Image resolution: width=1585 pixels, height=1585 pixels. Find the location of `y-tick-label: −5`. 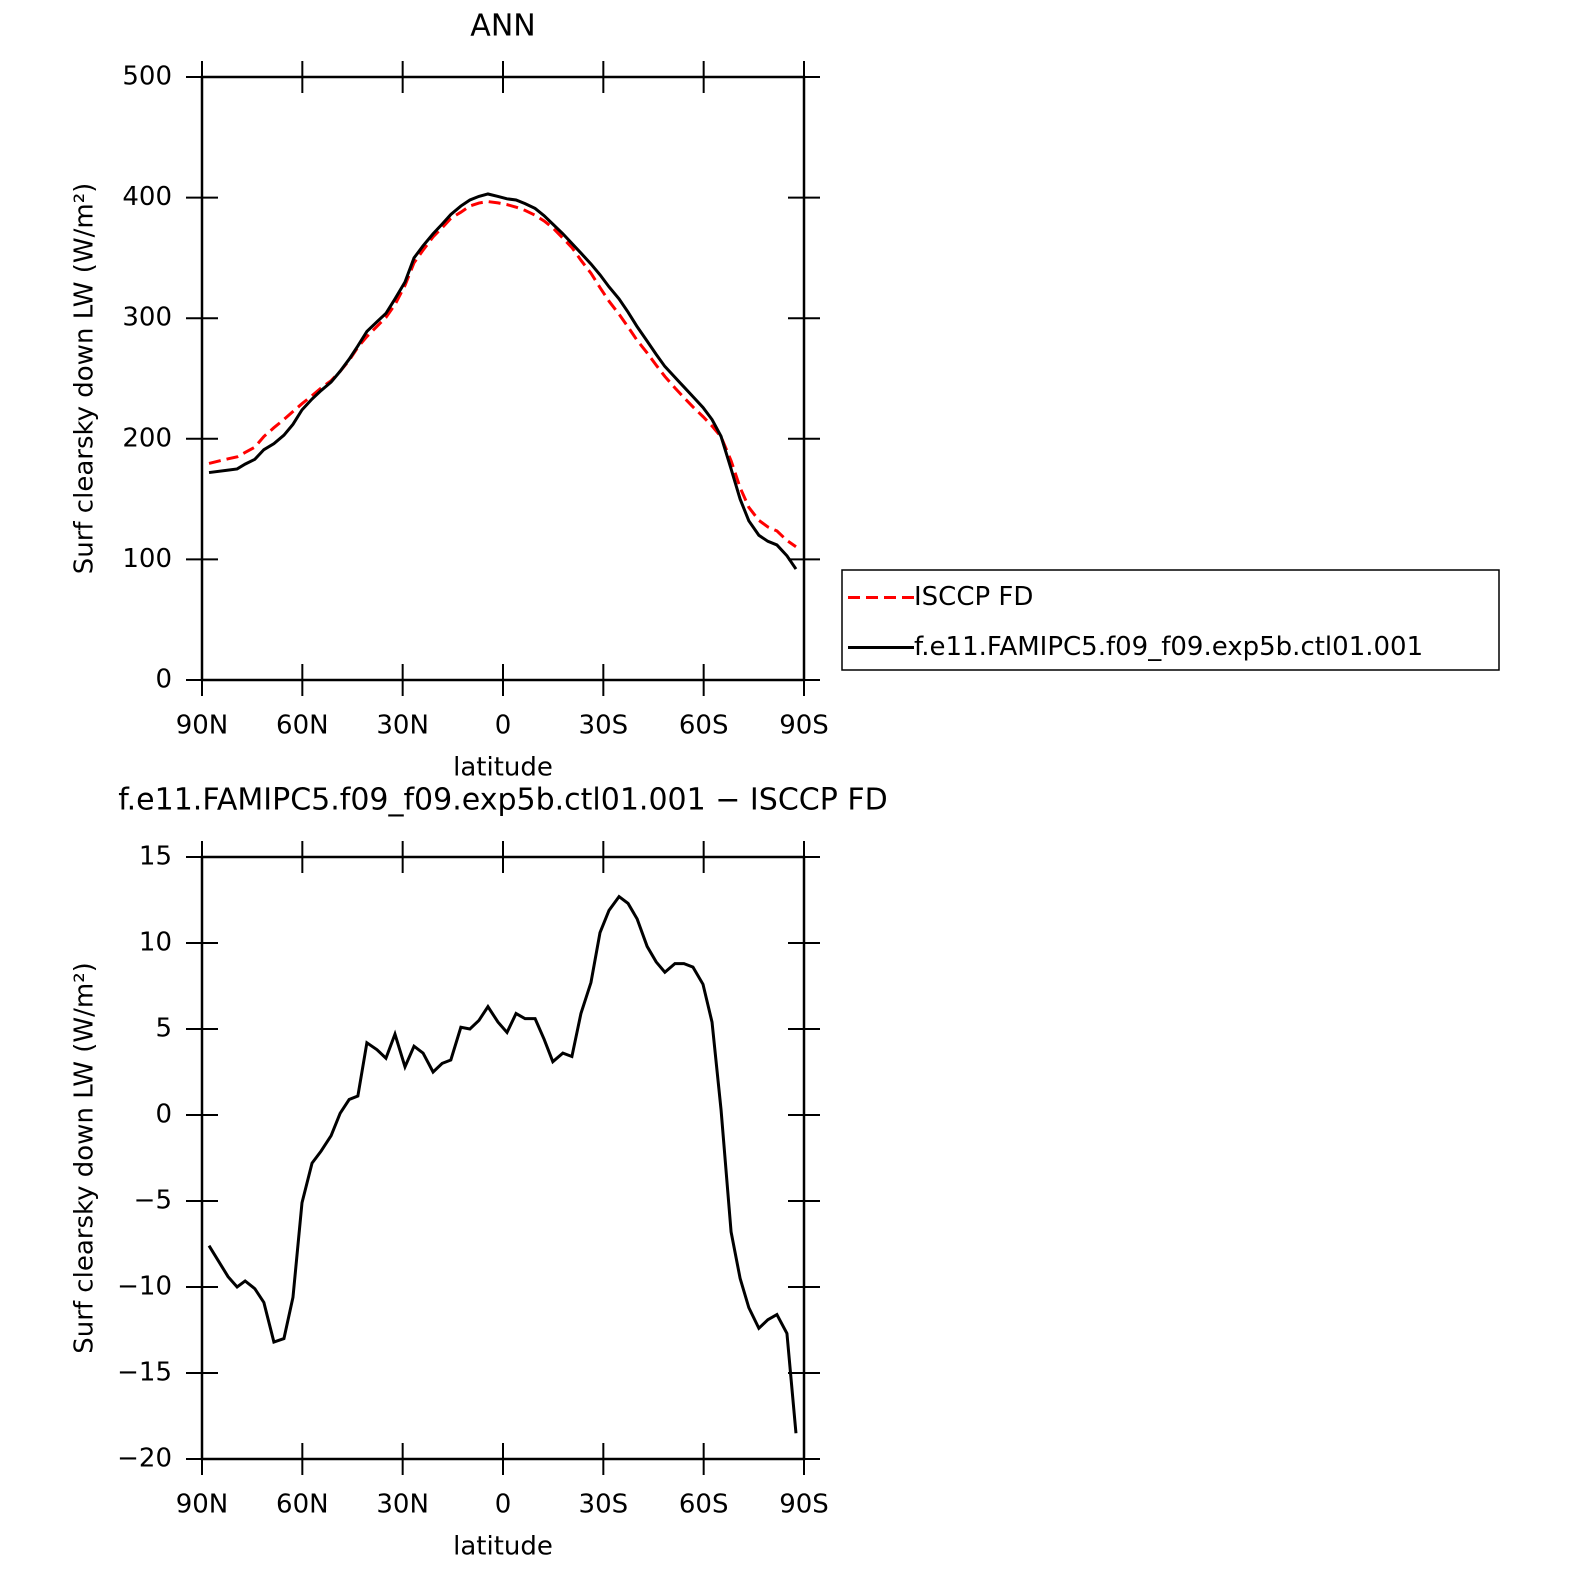

y-tick-label: −5 is located at coordinates (153, 1201).